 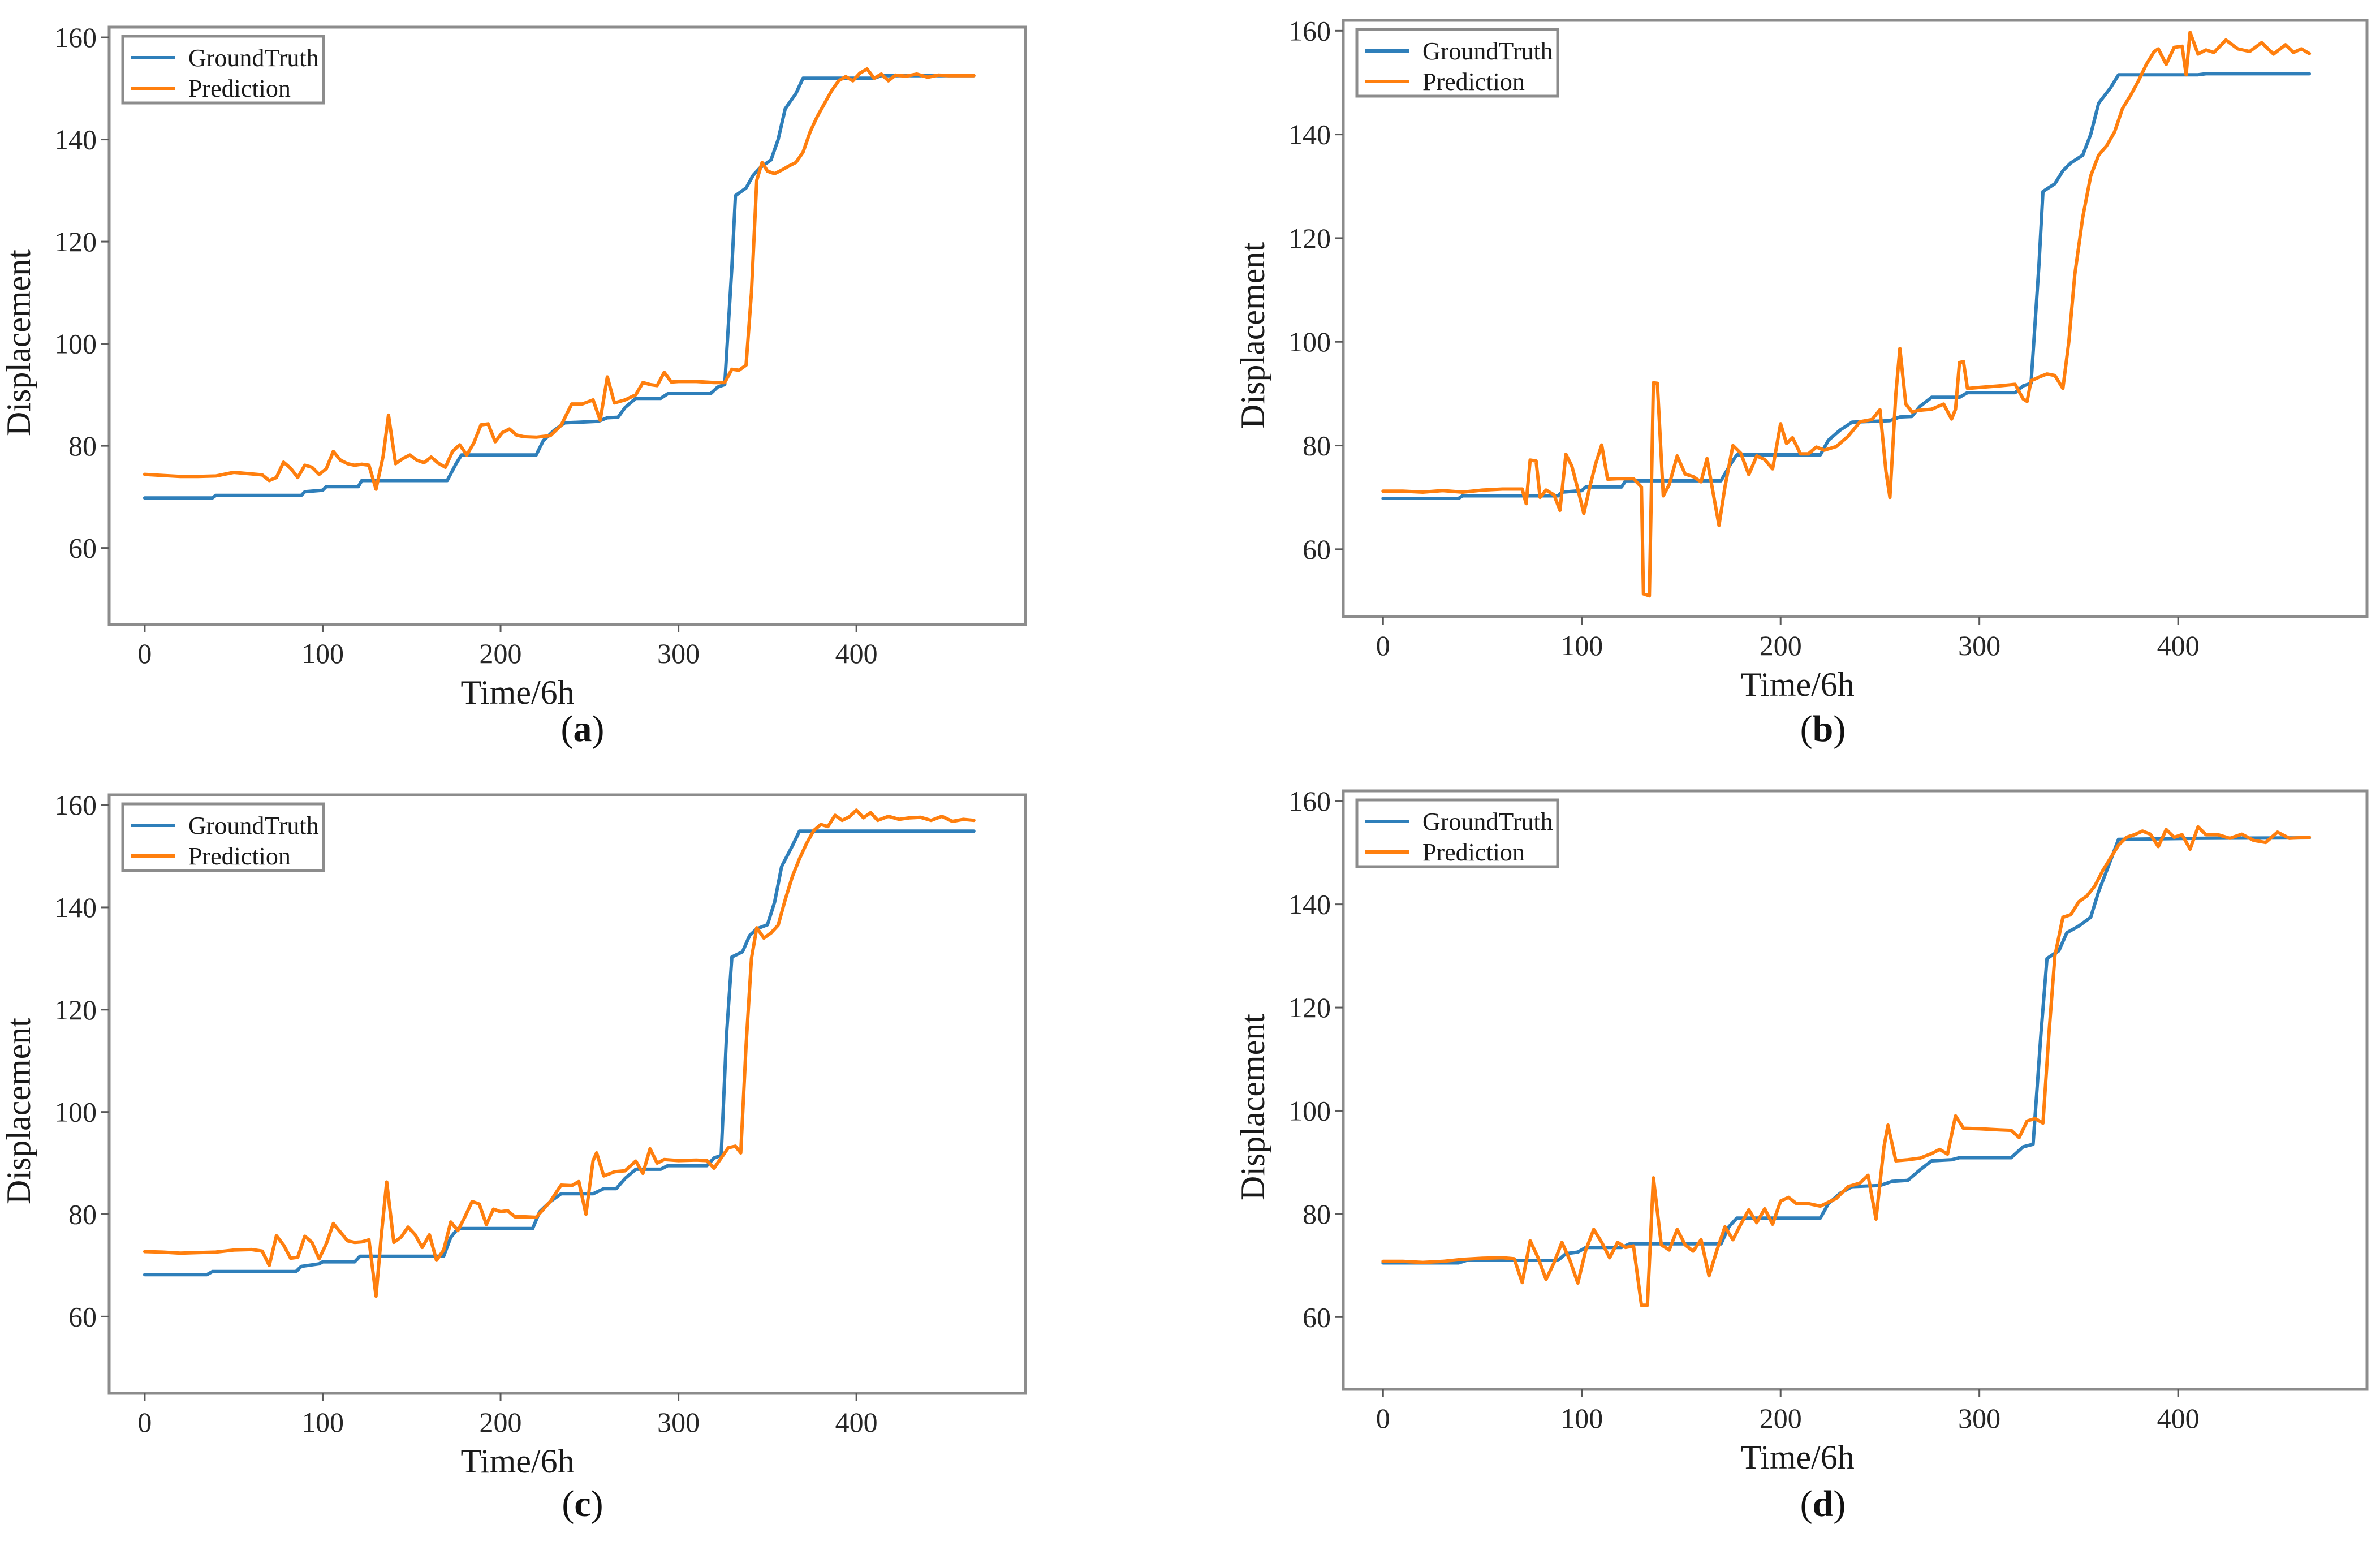 What do you see at coordinates (1310, 1007) in the screenshot?
I see `chart-d-y-tick-label: 120` at bounding box center [1310, 1007].